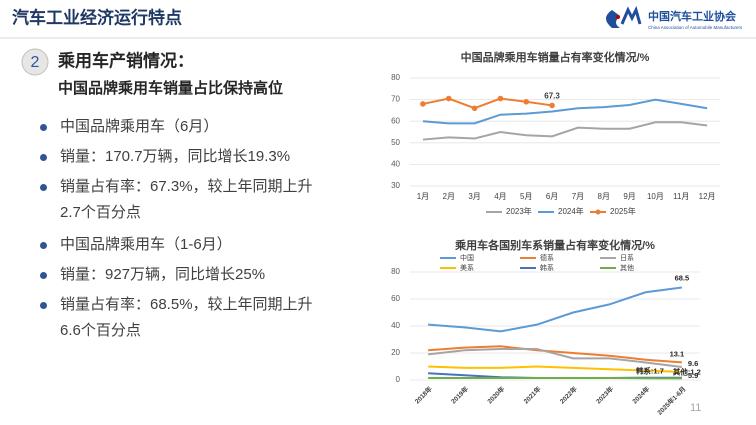 The height and width of the screenshot is (425, 756). Describe the element at coordinates (627, 257) in the screenshot. I see `legend-label: 日系` at that location.